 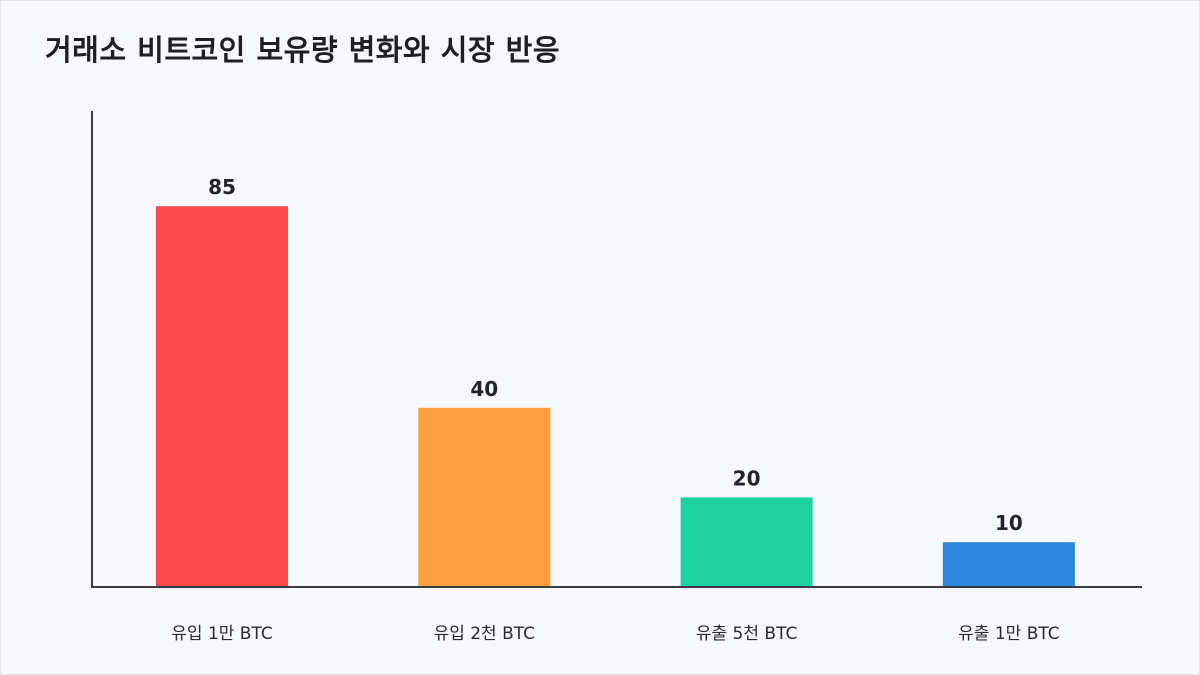 What do you see at coordinates (484, 389) in the screenshot?
I see `bar-value-label-2: 40` at bounding box center [484, 389].